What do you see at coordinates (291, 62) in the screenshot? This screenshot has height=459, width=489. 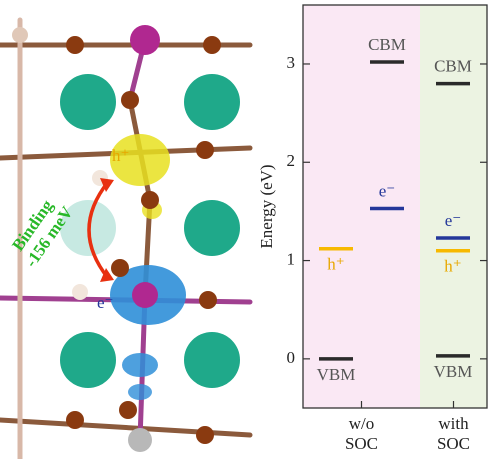 I see `y-tick-label: 3` at bounding box center [291, 62].